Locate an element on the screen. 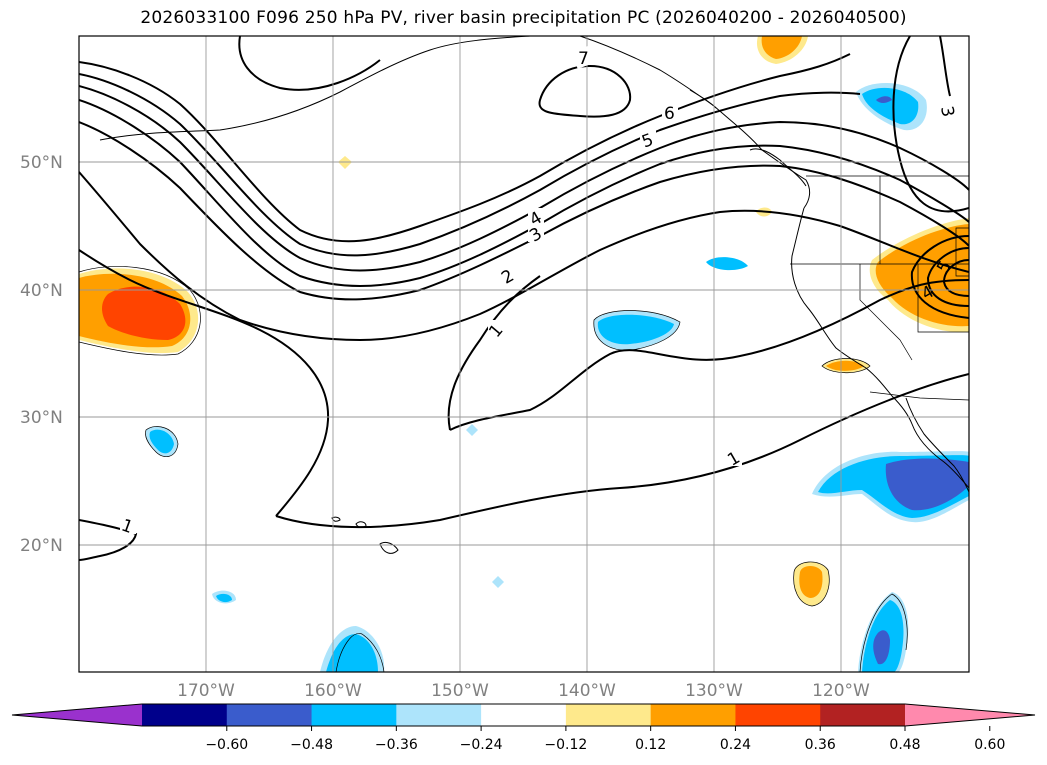  contour-label: 6 is located at coordinates (669, 114).